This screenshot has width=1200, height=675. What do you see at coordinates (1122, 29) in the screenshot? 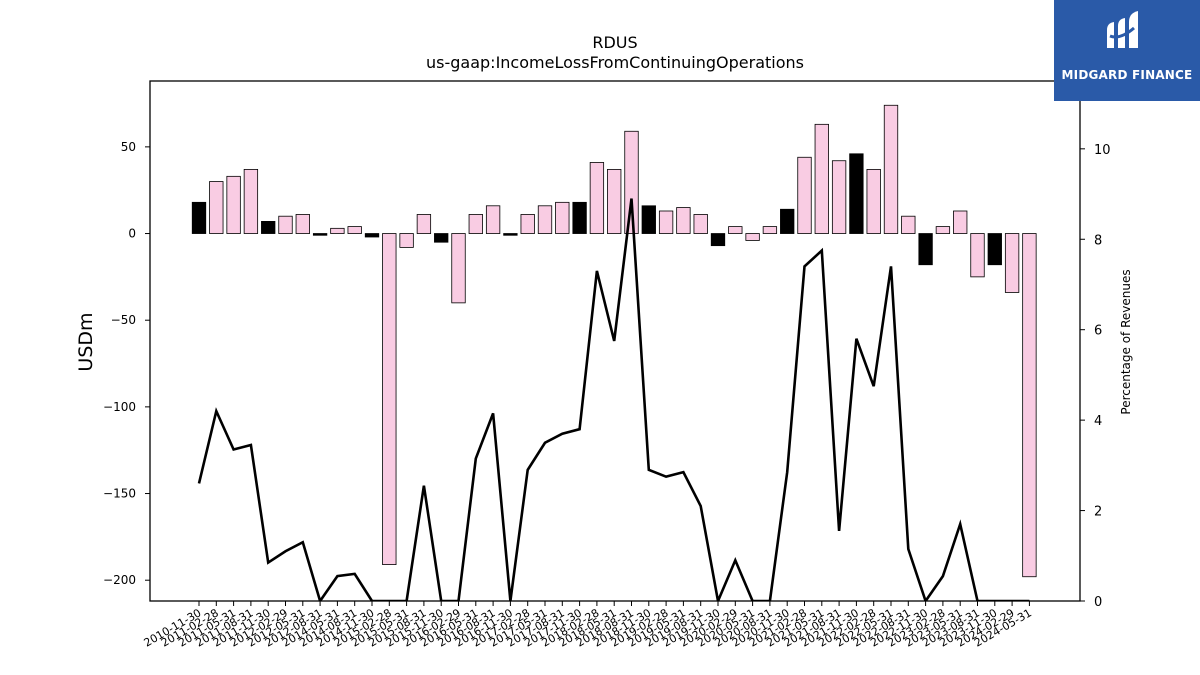
I see `logo-mark-icon` at bounding box center [1122, 29].